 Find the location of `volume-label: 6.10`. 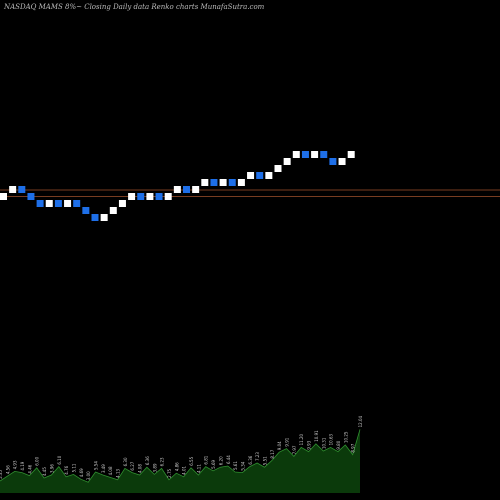

volume-label: 6.10 is located at coordinates (59, 459).